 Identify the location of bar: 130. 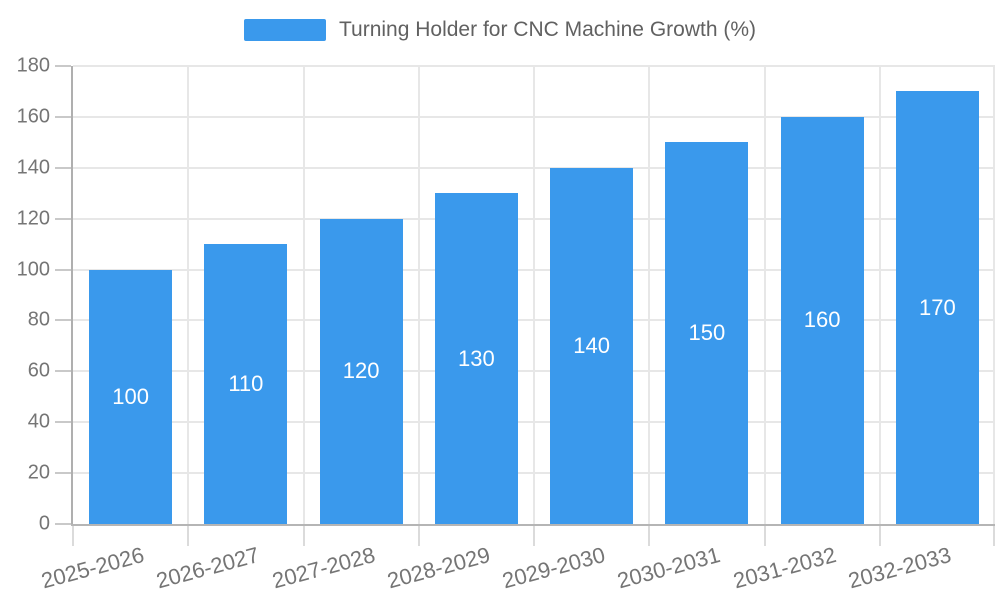
(476, 358).